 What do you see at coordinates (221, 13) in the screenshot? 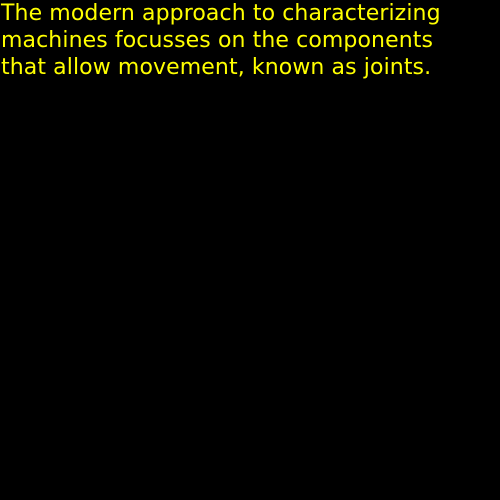
I see `caption-line-1: The modern approach to characterizing` at bounding box center [221, 13].